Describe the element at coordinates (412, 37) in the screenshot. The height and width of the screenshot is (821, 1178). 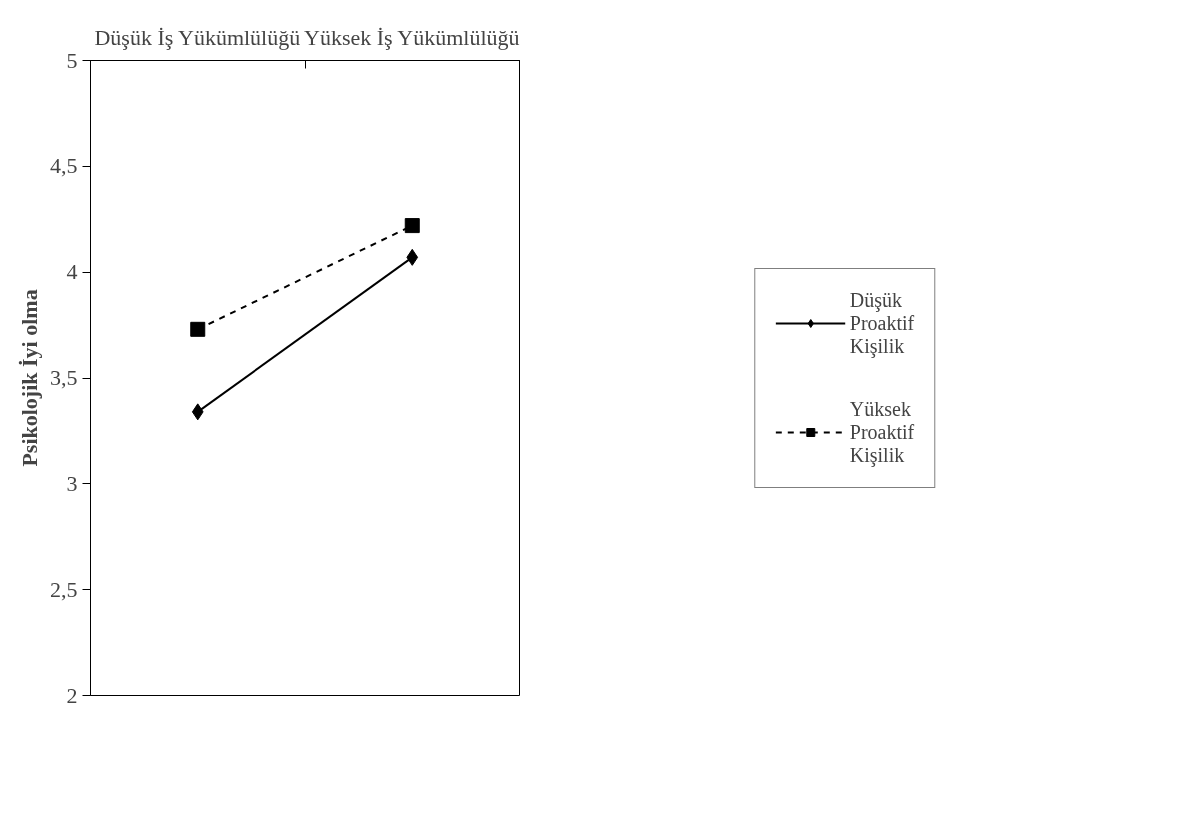
I see `x-tick-label: Yüksek İş Yükümlülüğü` at that location.